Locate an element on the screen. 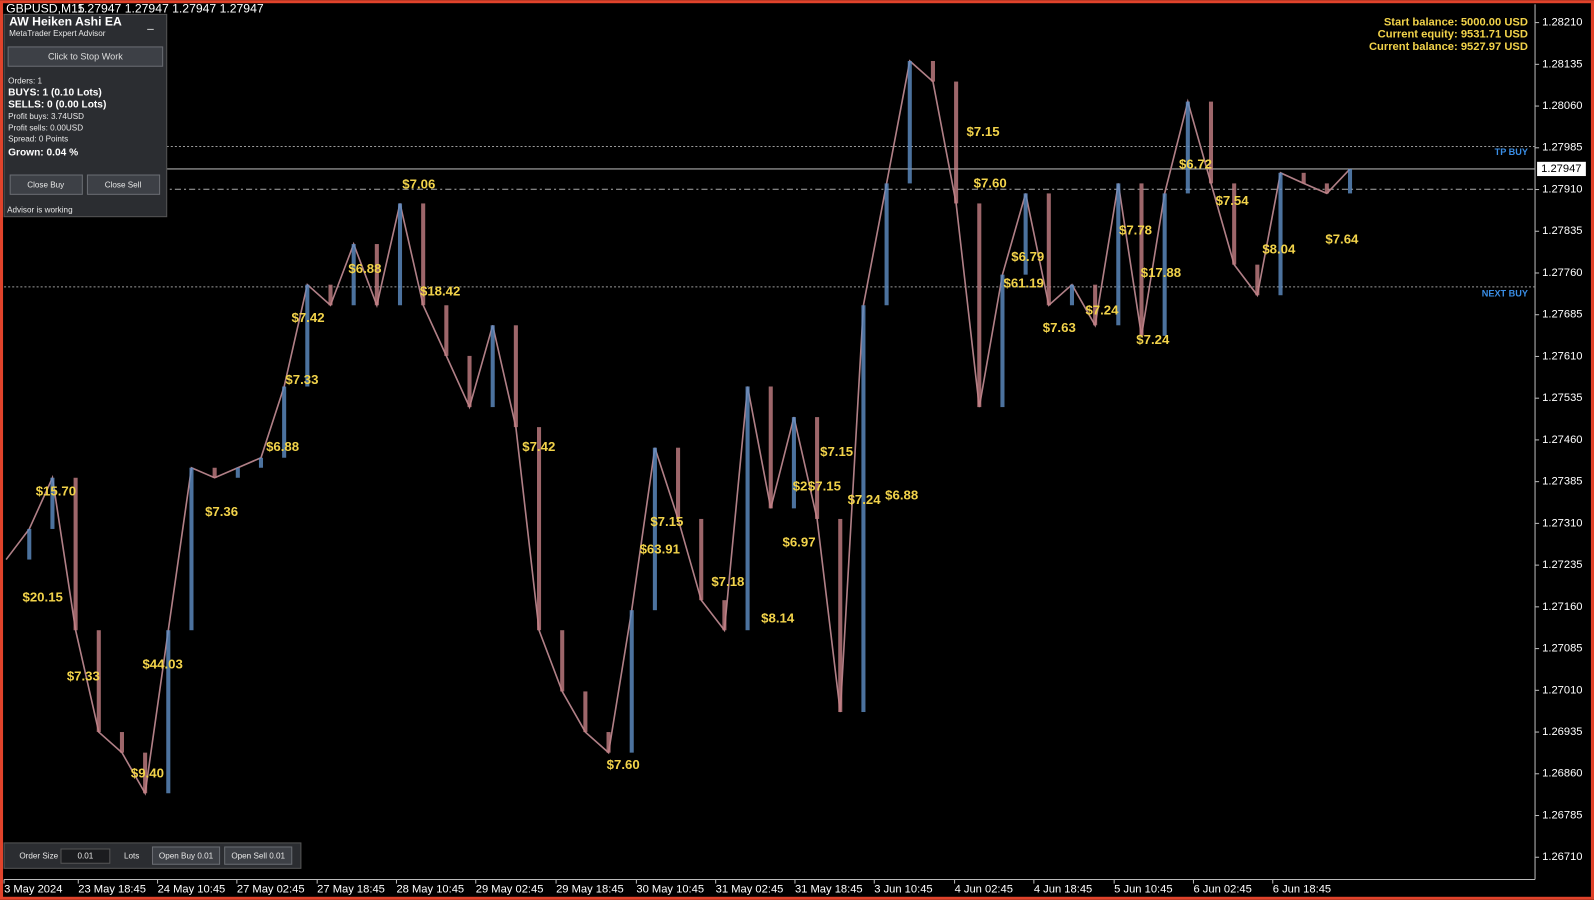  y-tick-label: 1.27235 is located at coordinates (1562, 565).